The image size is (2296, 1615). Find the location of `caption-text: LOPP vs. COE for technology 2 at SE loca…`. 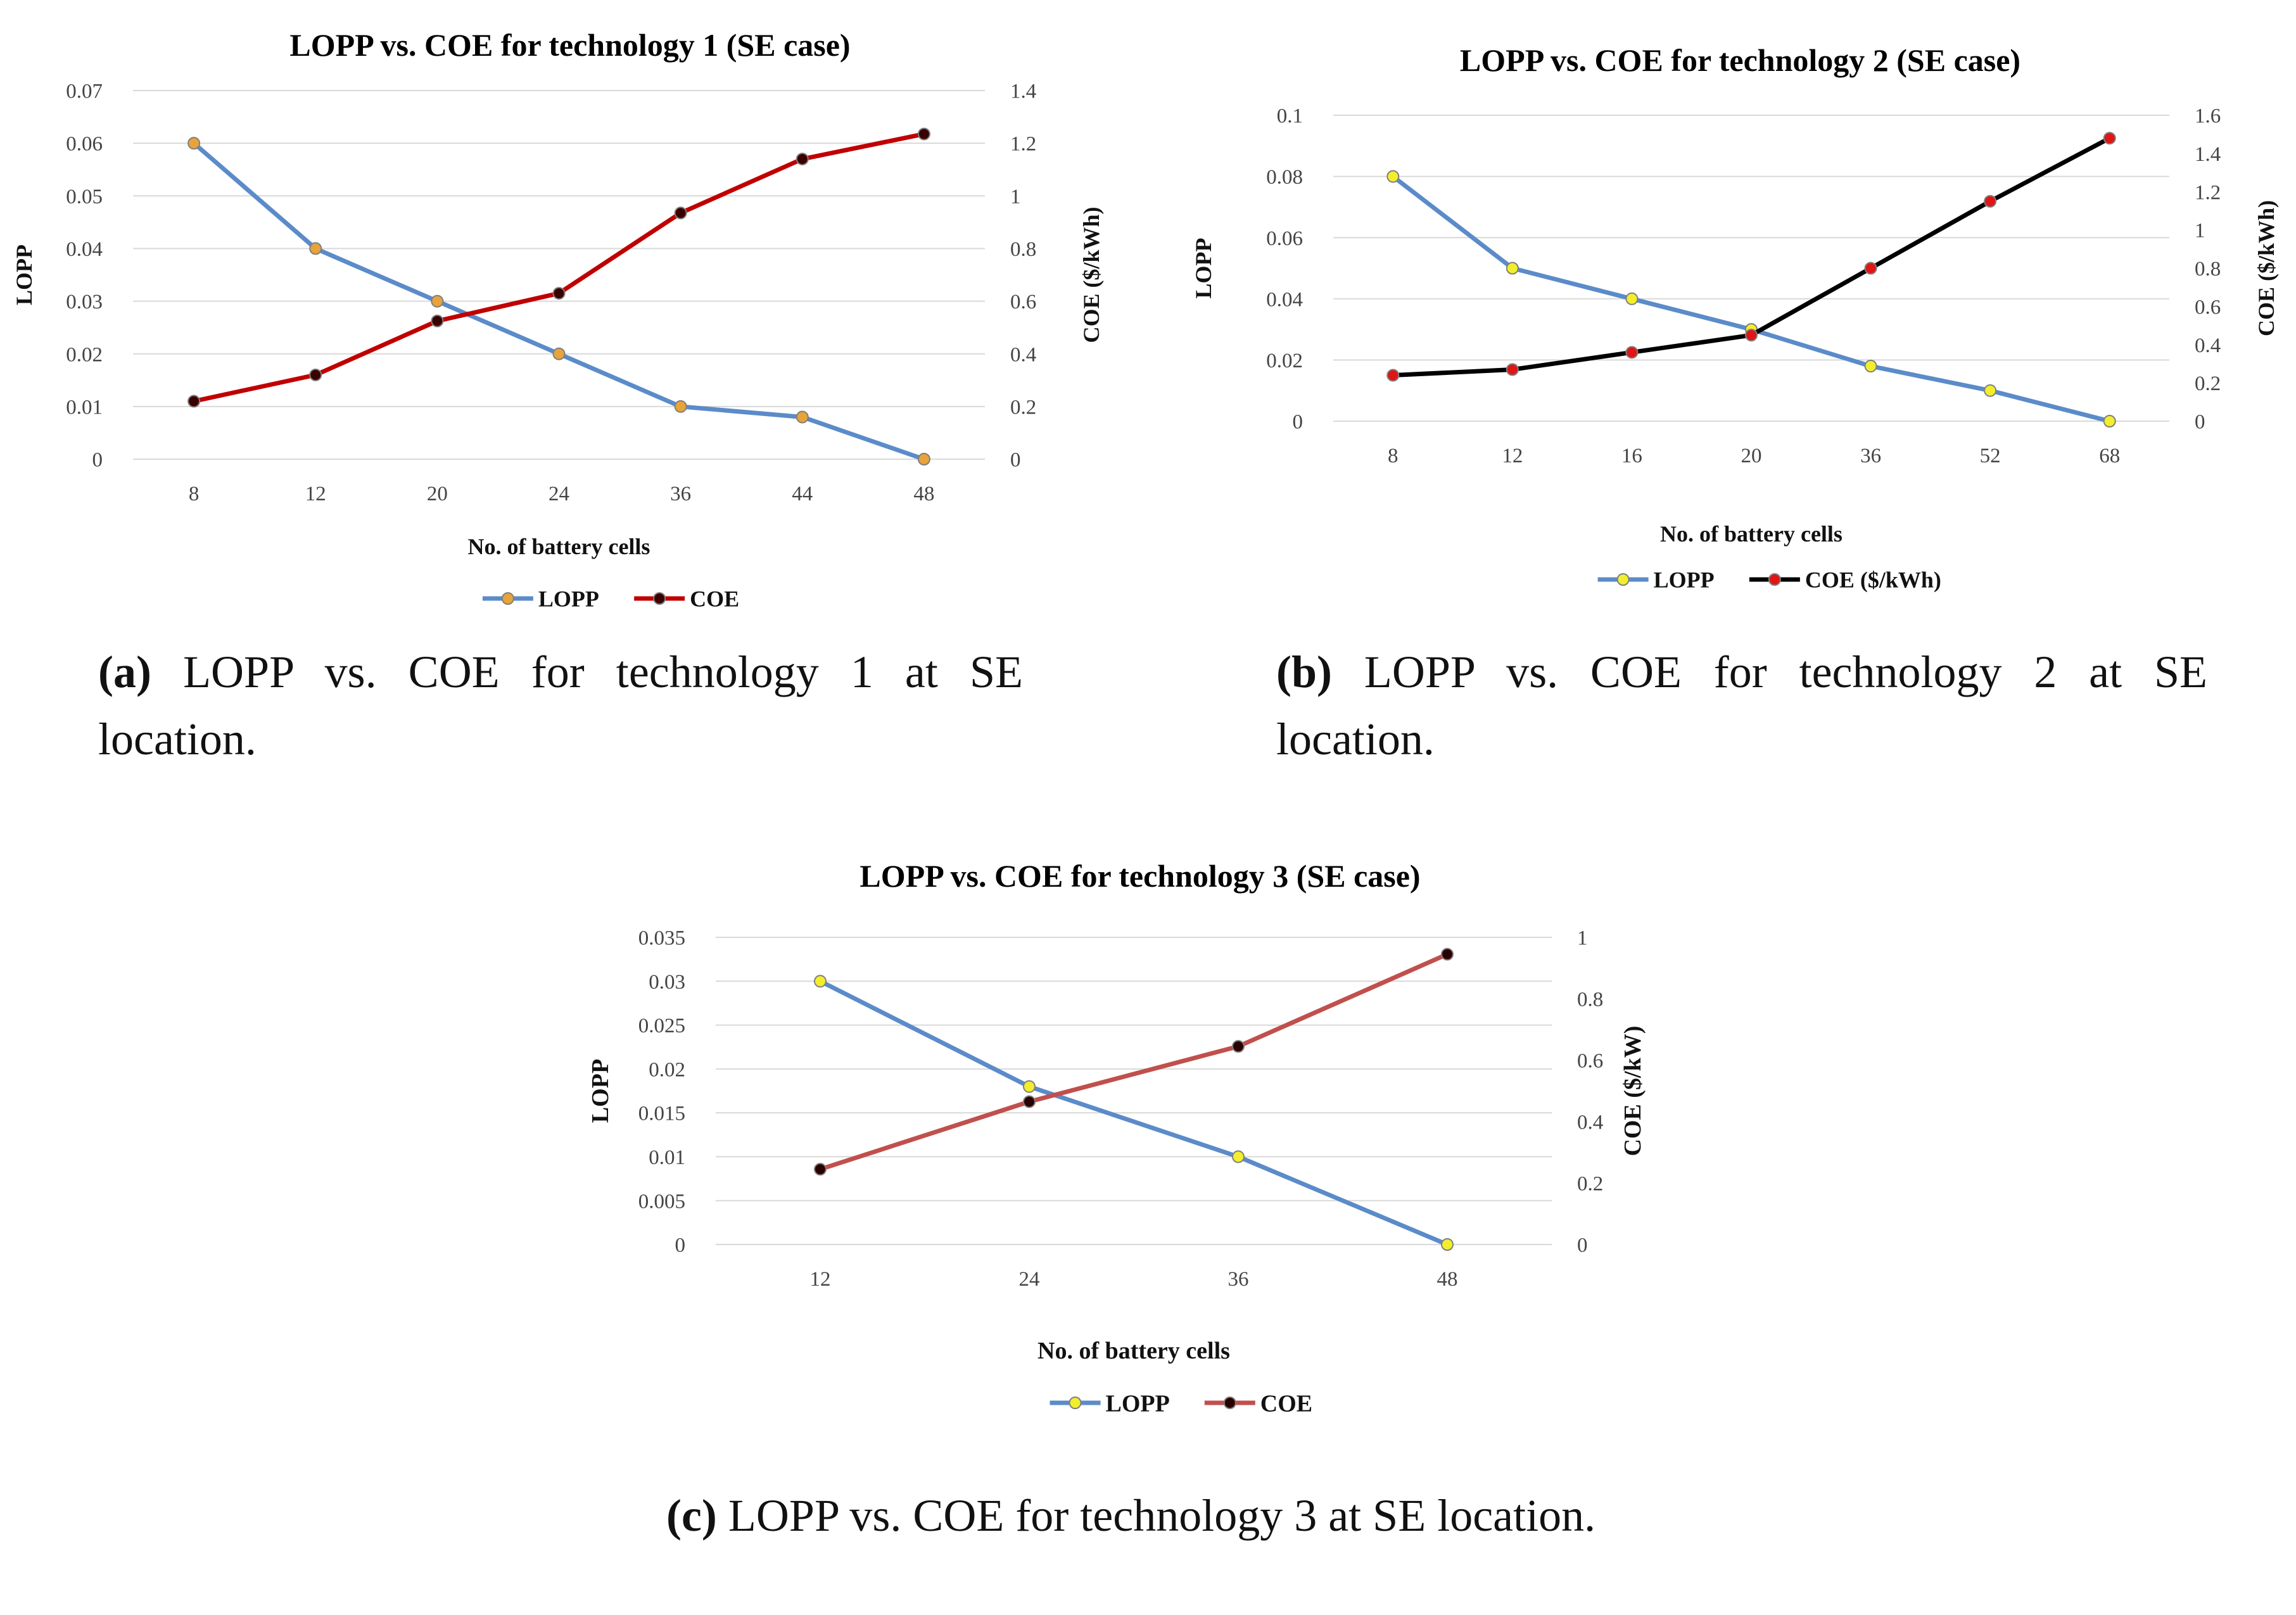

caption-text: LOPP vs. COE for technology 2 at SE loca… is located at coordinates (1742, 705).